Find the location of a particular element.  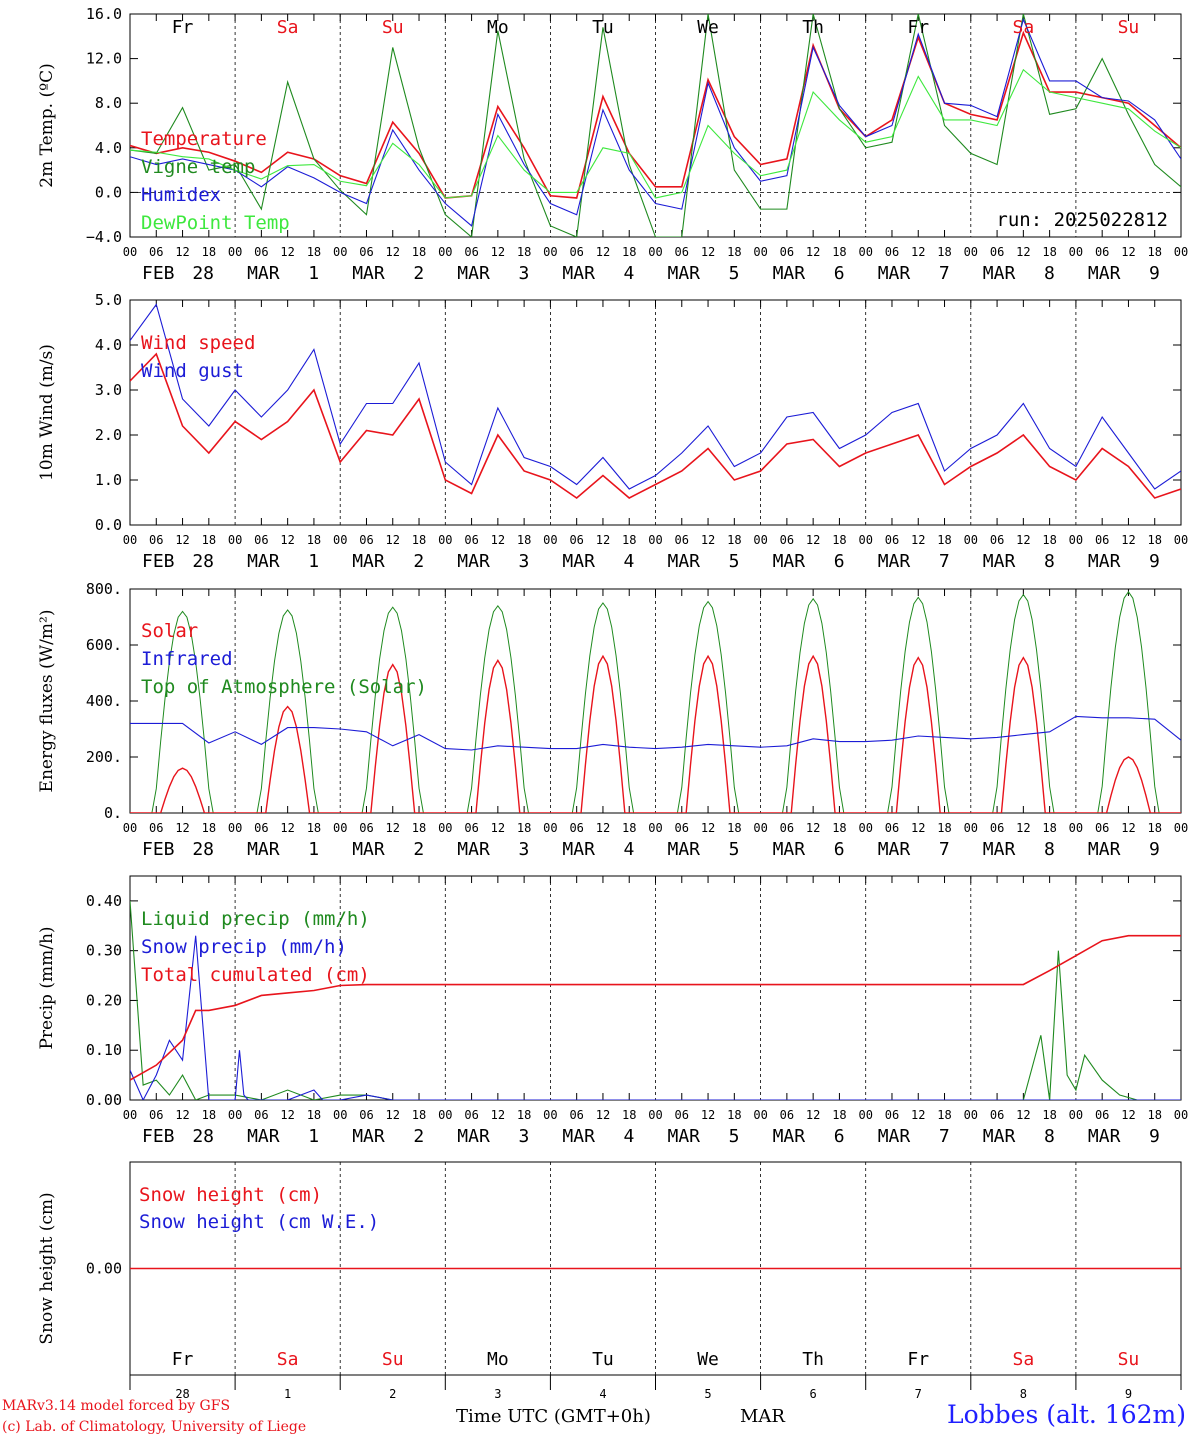

bottom-date: 1 is located at coordinates (287, 1394).